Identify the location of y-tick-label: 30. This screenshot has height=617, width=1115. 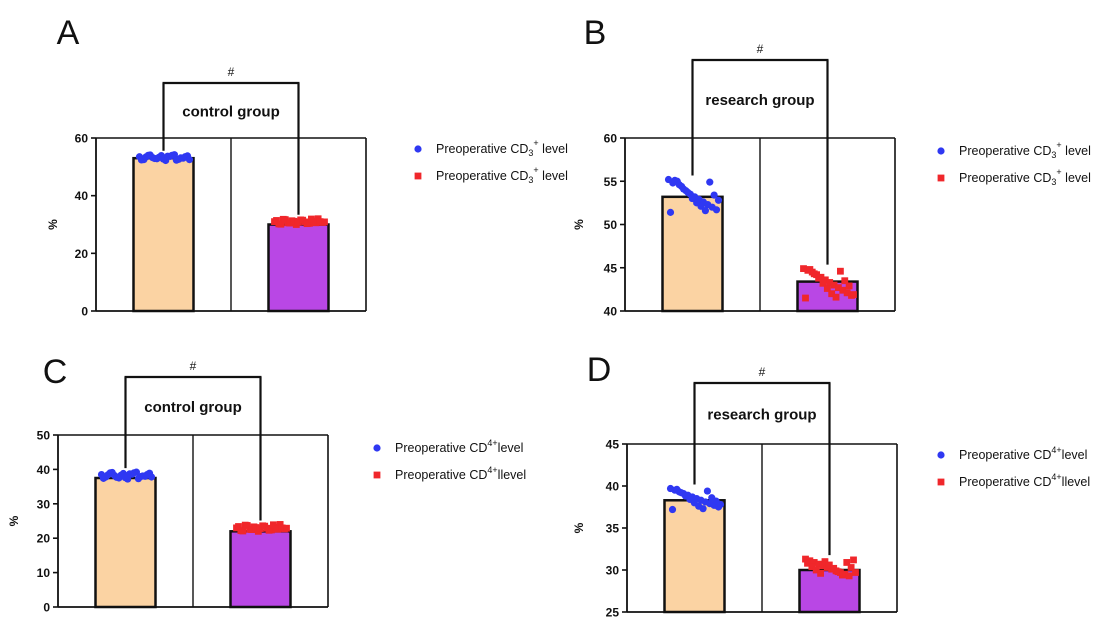
(44, 504).